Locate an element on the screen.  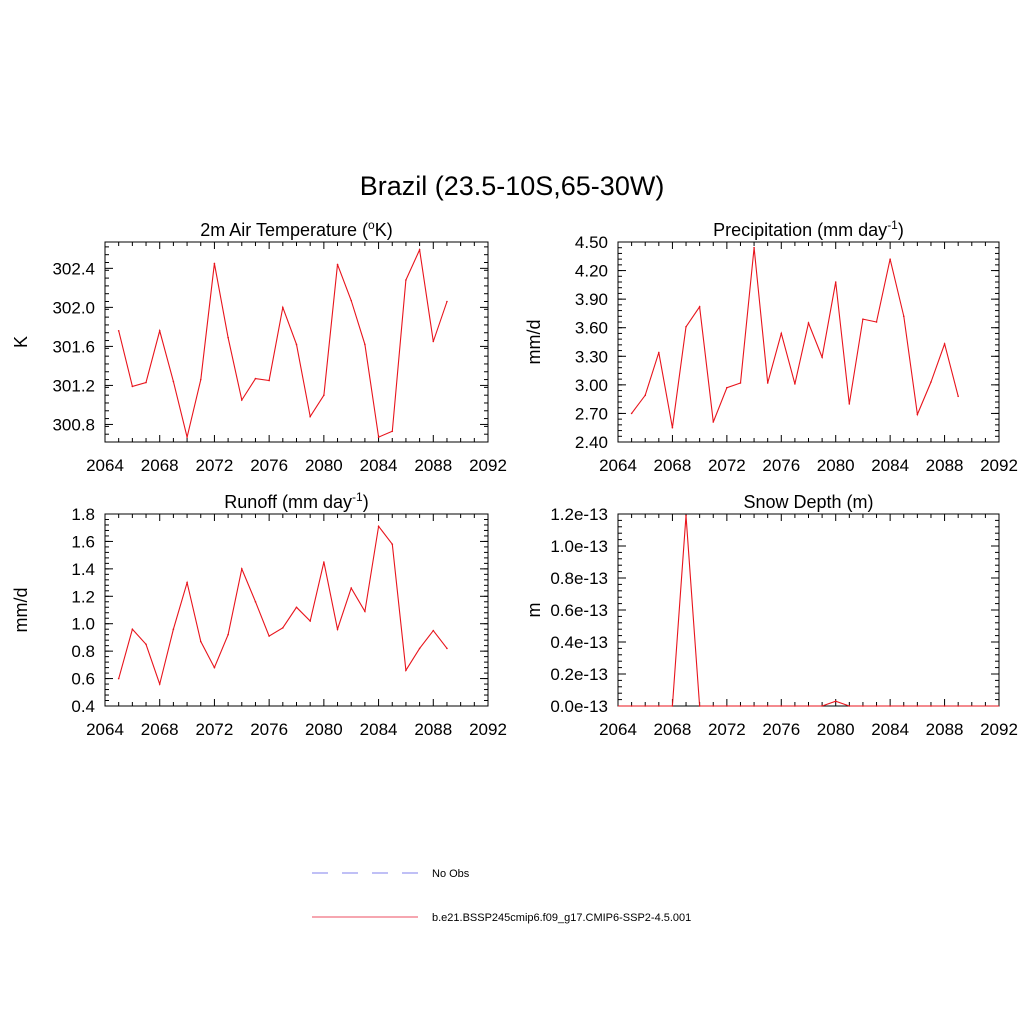
panel-title-end: ) is located at coordinates (366, 502).